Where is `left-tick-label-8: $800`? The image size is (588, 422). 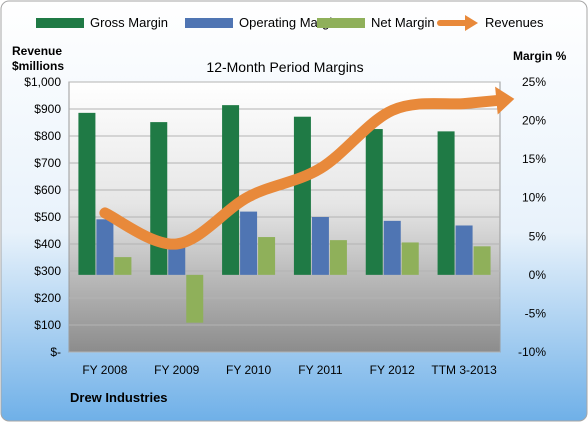
left-tick-label-8: $800 is located at coordinates (47, 136).